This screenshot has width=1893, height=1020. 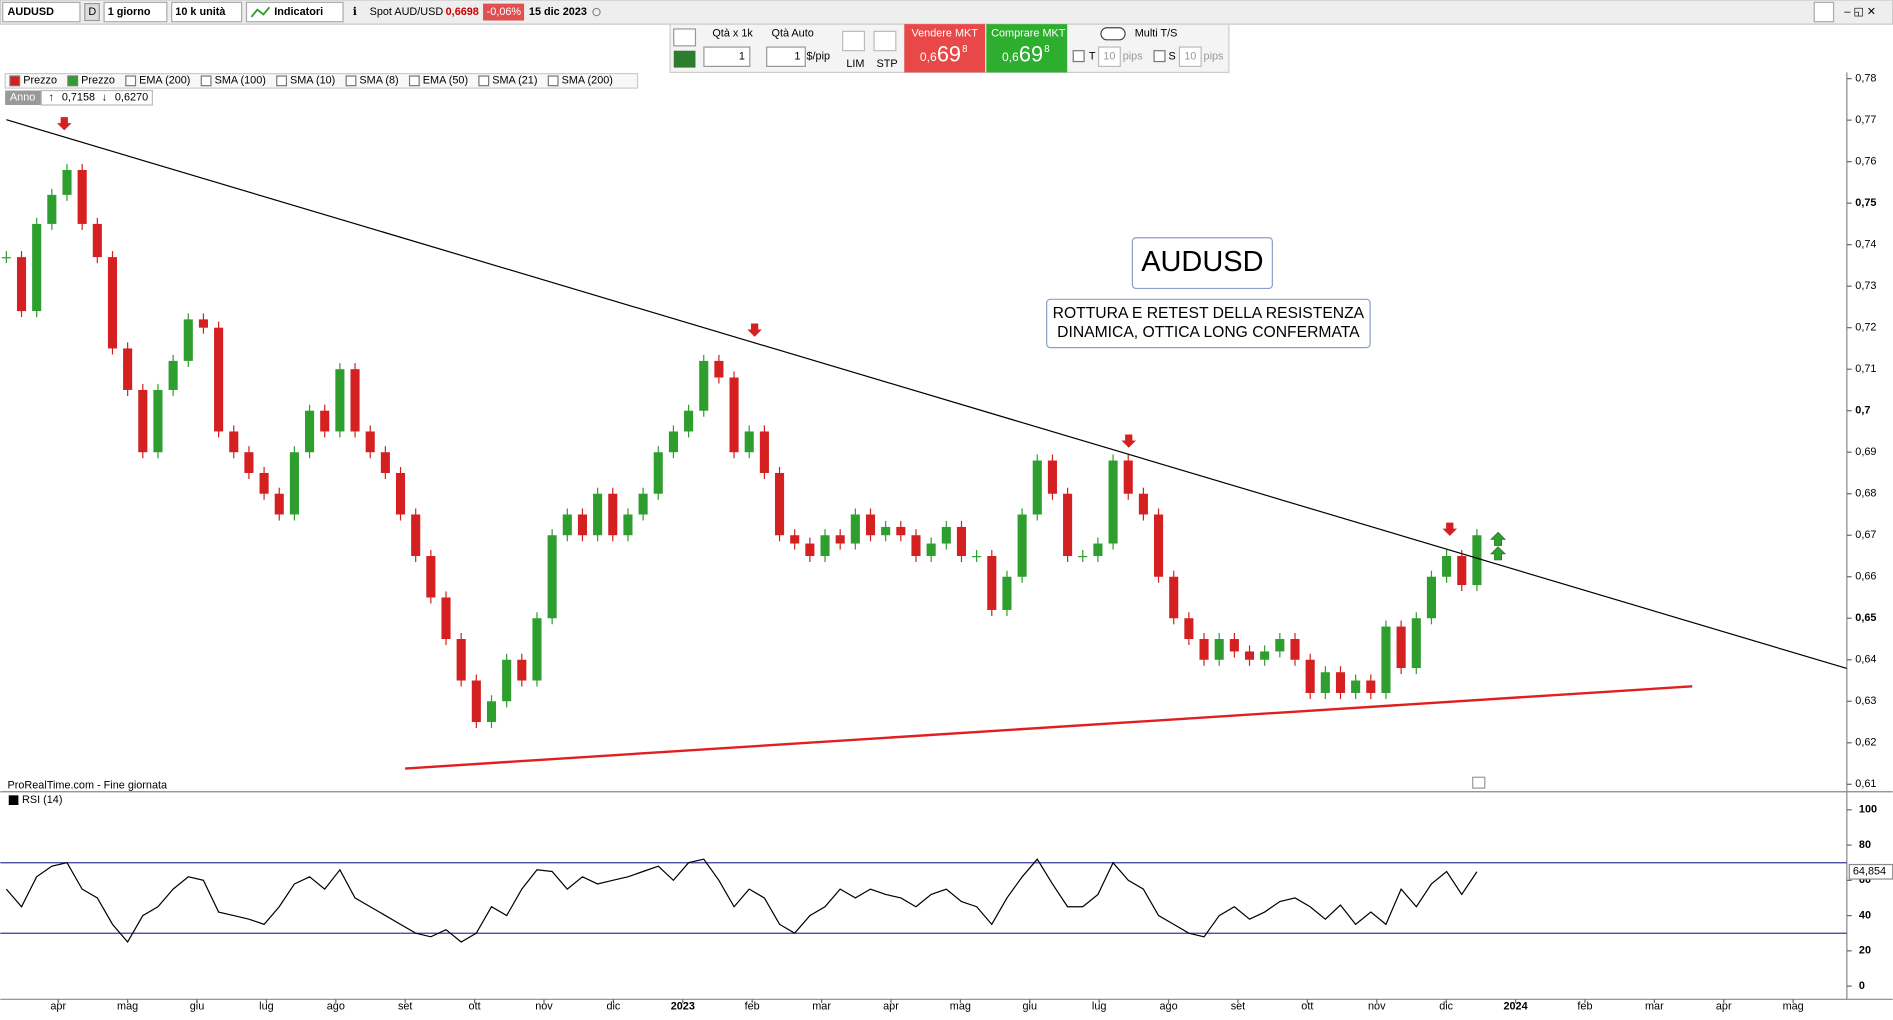 What do you see at coordinates (819, 57) in the screenshot?
I see `unit: $/pip` at bounding box center [819, 57].